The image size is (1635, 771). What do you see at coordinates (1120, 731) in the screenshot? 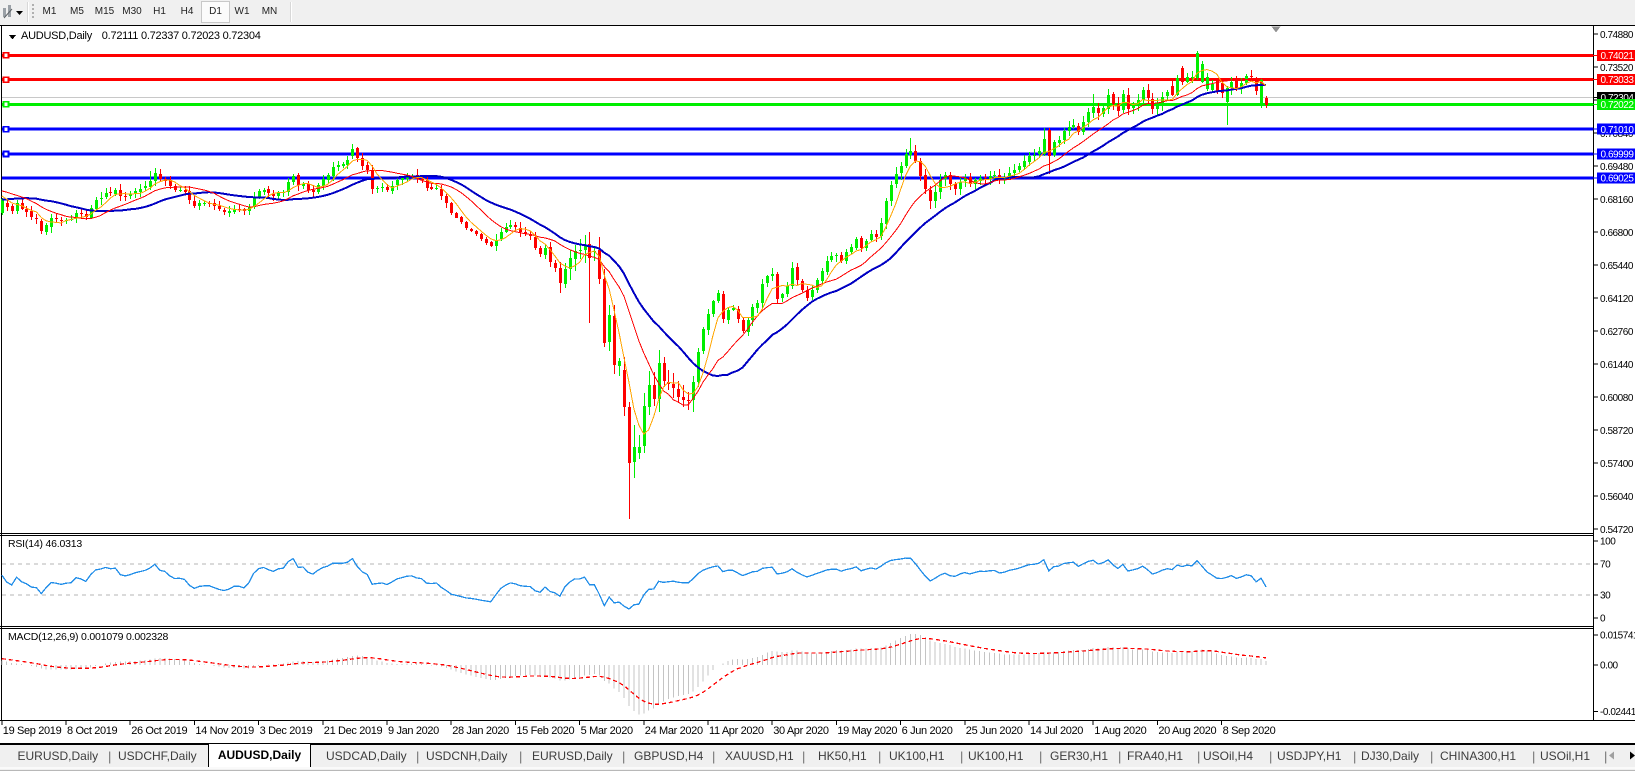
I see `svg-text: 1 Aug 2020` at bounding box center [1120, 731].